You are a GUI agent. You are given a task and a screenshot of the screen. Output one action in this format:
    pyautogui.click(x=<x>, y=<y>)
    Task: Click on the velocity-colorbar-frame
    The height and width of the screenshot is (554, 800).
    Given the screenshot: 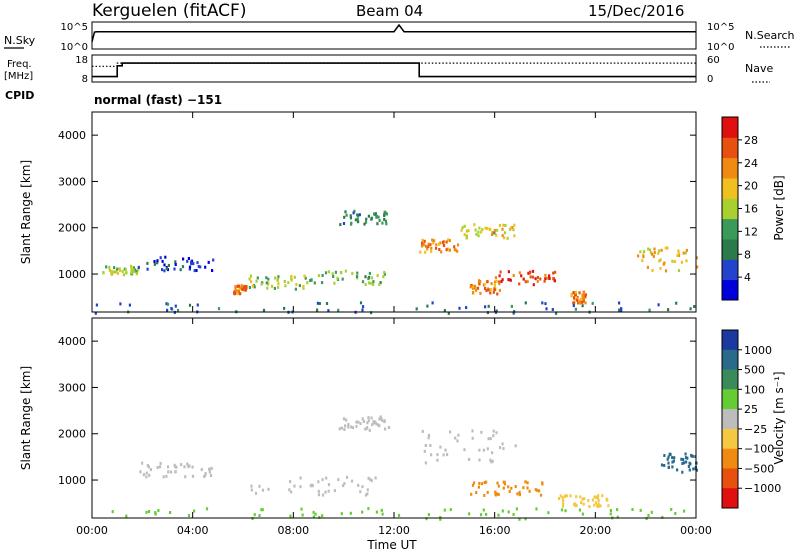 What is the action you would take?
    pyautogui.click(x=730, y=419)
    